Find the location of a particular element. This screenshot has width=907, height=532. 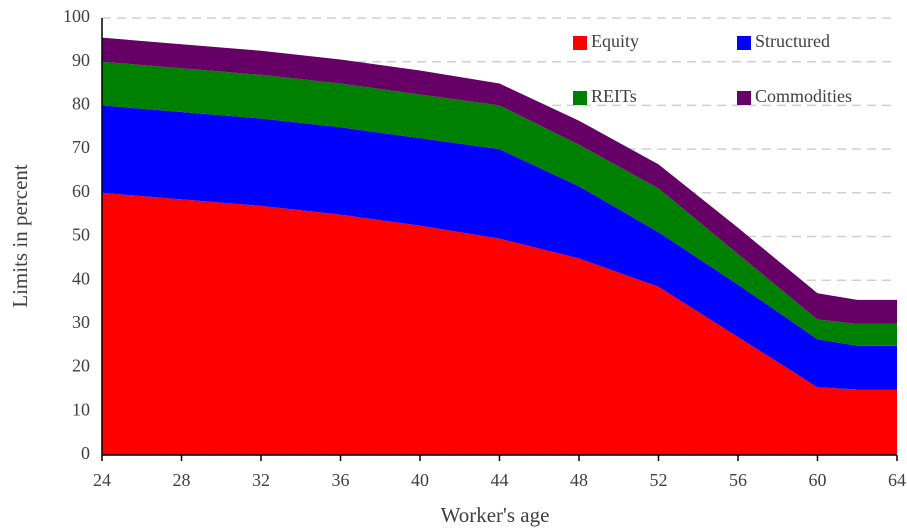

x-axis-title: Worker's age is located at coordinates (495, 515).